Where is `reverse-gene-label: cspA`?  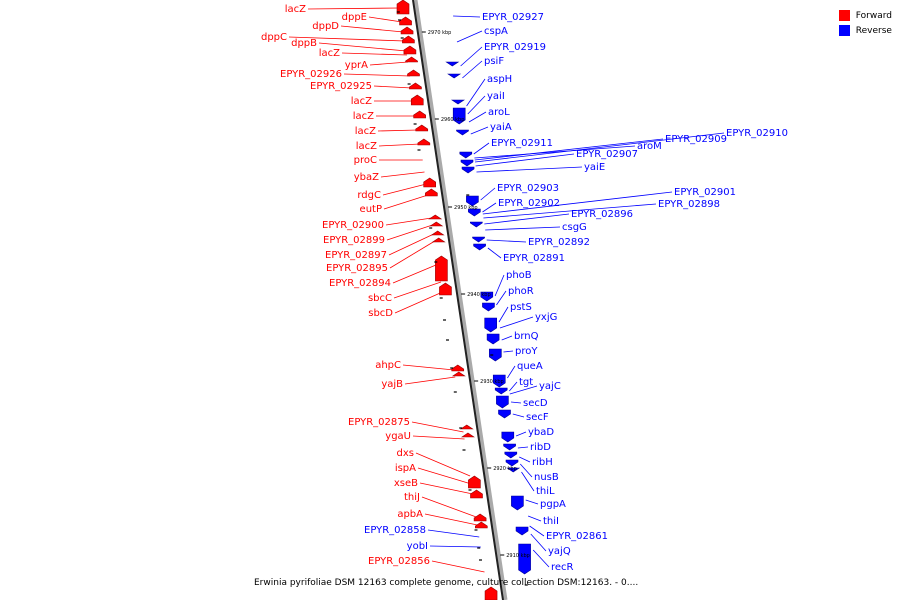
reverse-gene-label: cspA is located at coordinates (496, 31).